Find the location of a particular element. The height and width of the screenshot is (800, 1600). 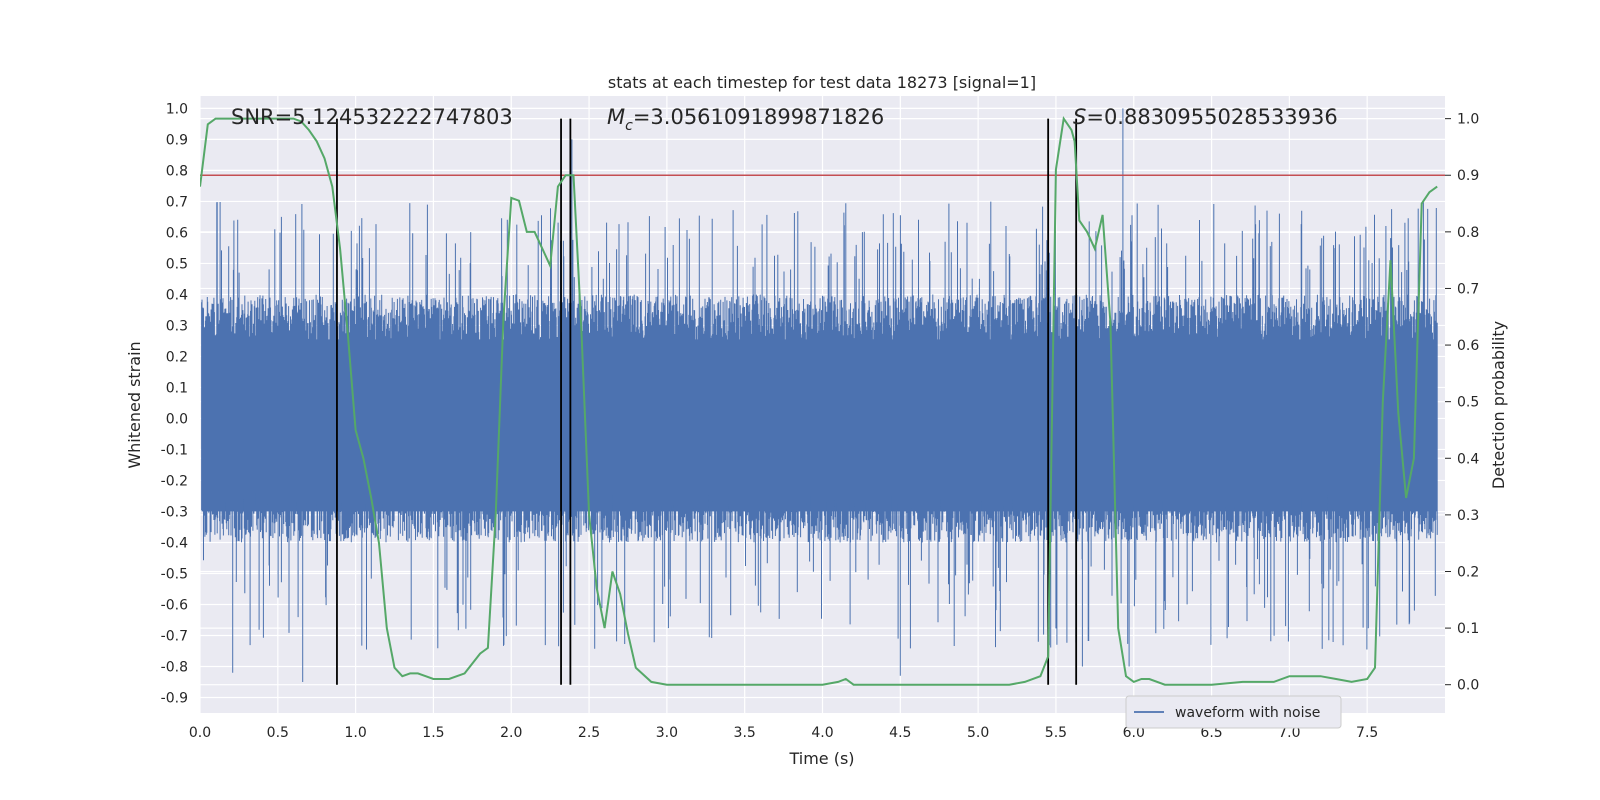

y2-tick-label: 0.4 is located at coordinates (1468, 459).